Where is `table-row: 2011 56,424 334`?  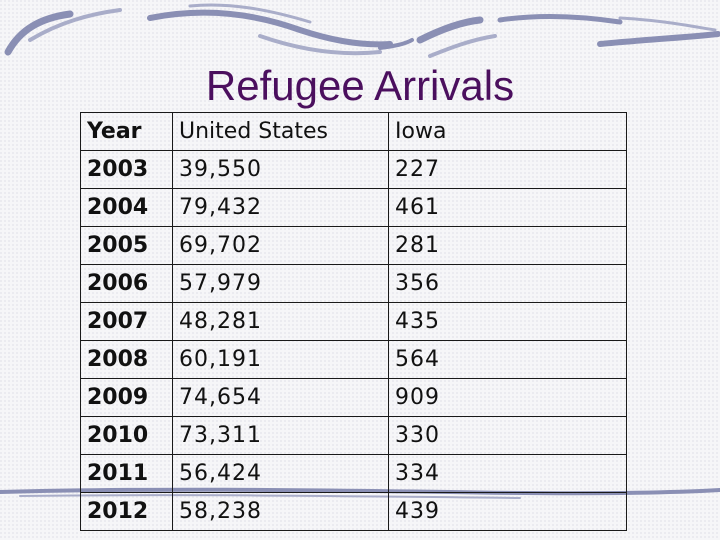 table-row: 2011 56,424 334 is located at coordinates (353, 473).